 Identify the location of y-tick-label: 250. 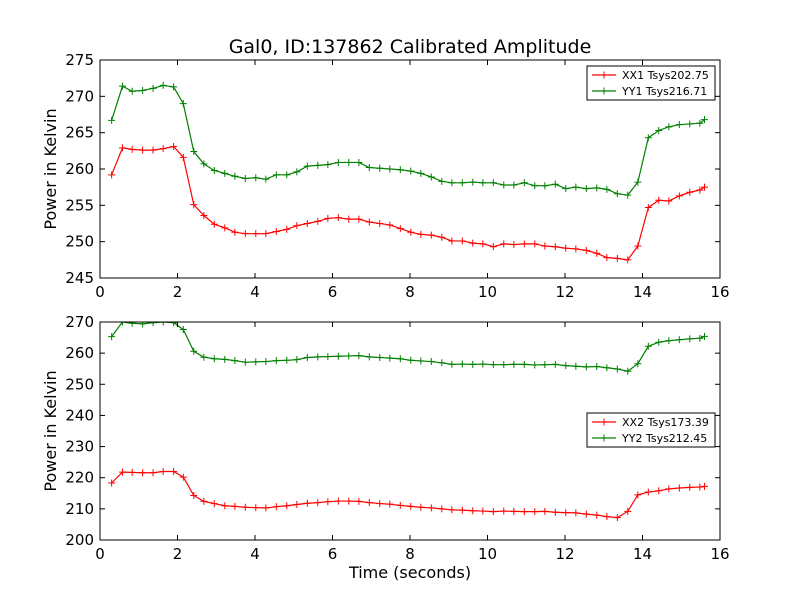
(79, 384).